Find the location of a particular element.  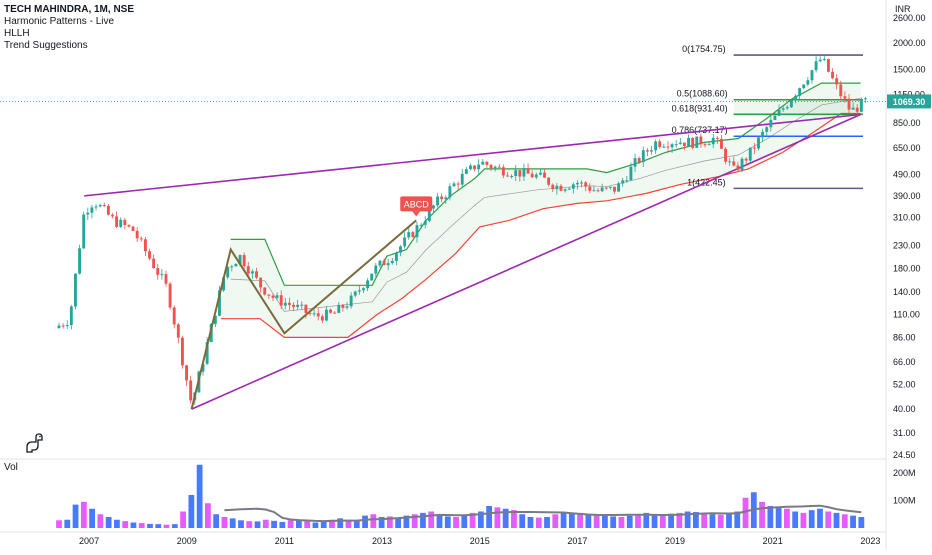

fib-zone is located at coordinates (798, 107).